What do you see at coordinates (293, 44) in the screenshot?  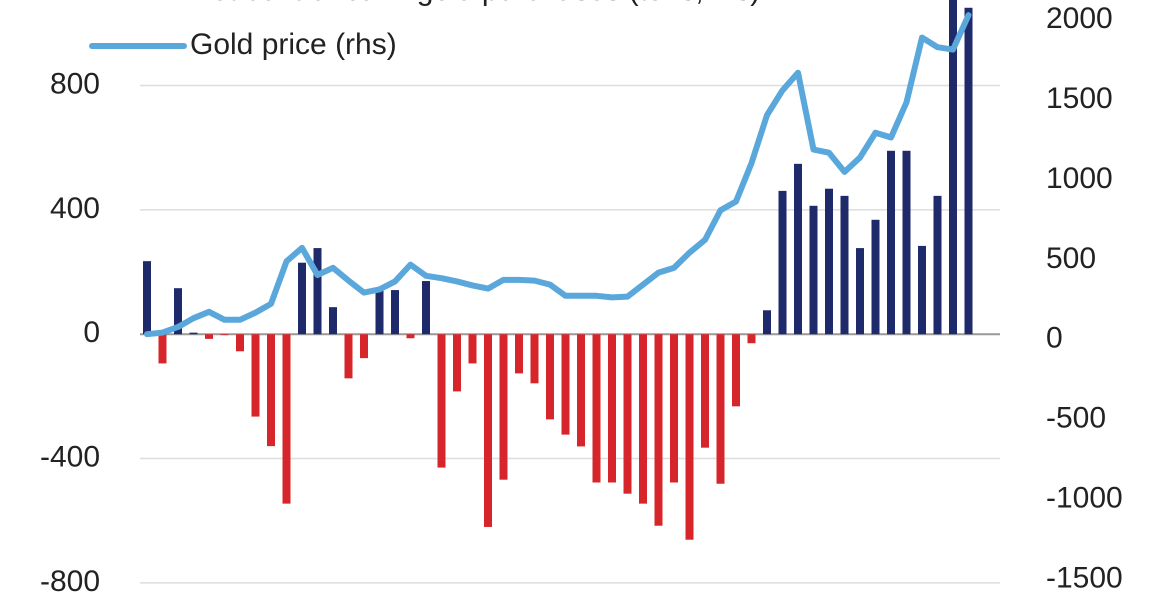 I see `legend-label: Gold price (rhs)` at bounding box center [293, 44].